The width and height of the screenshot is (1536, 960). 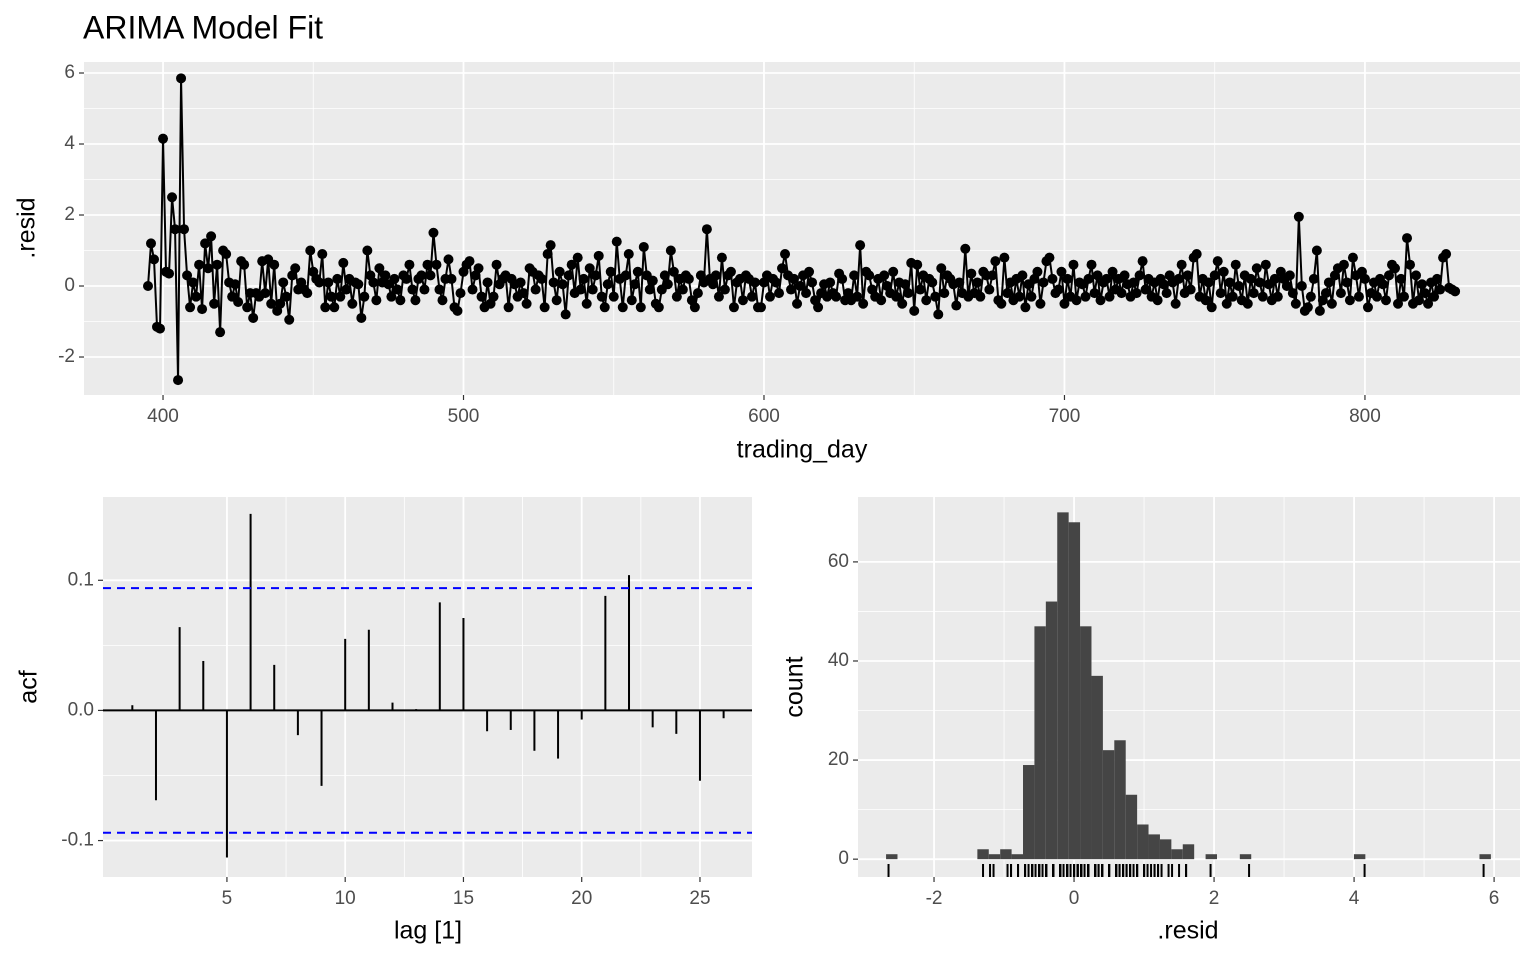 What do you see at coordinates (69, 143) in the screenshot?
I see `y-tick-label: 4` at bounding box center [69, 143].